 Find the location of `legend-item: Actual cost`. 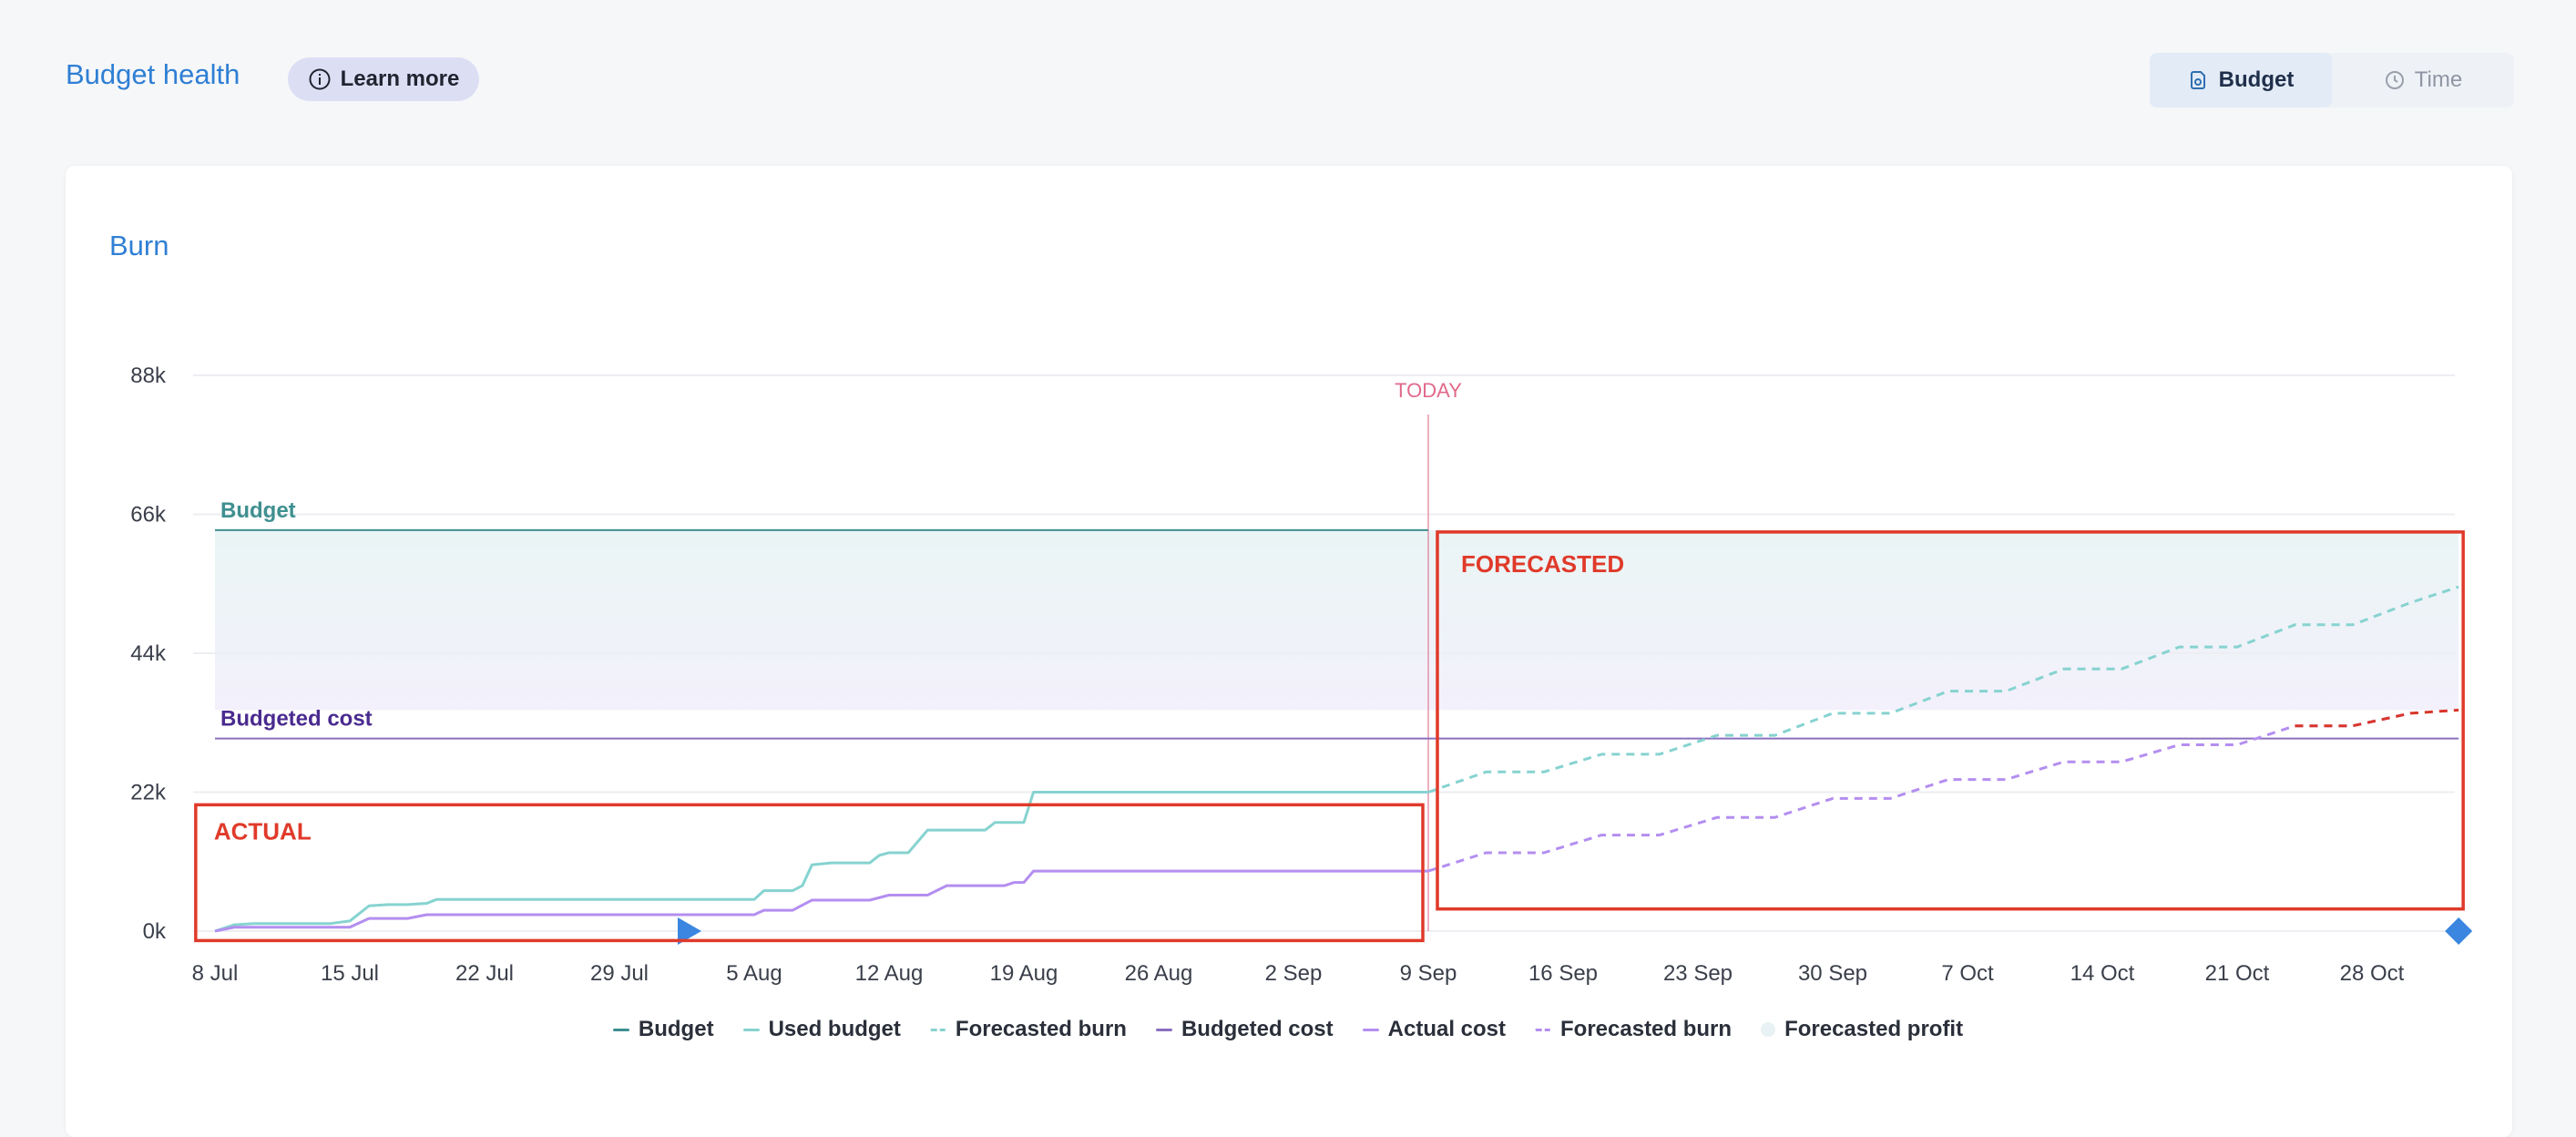

legend-item: Actual cost is located at coordinates (1434, 1029).